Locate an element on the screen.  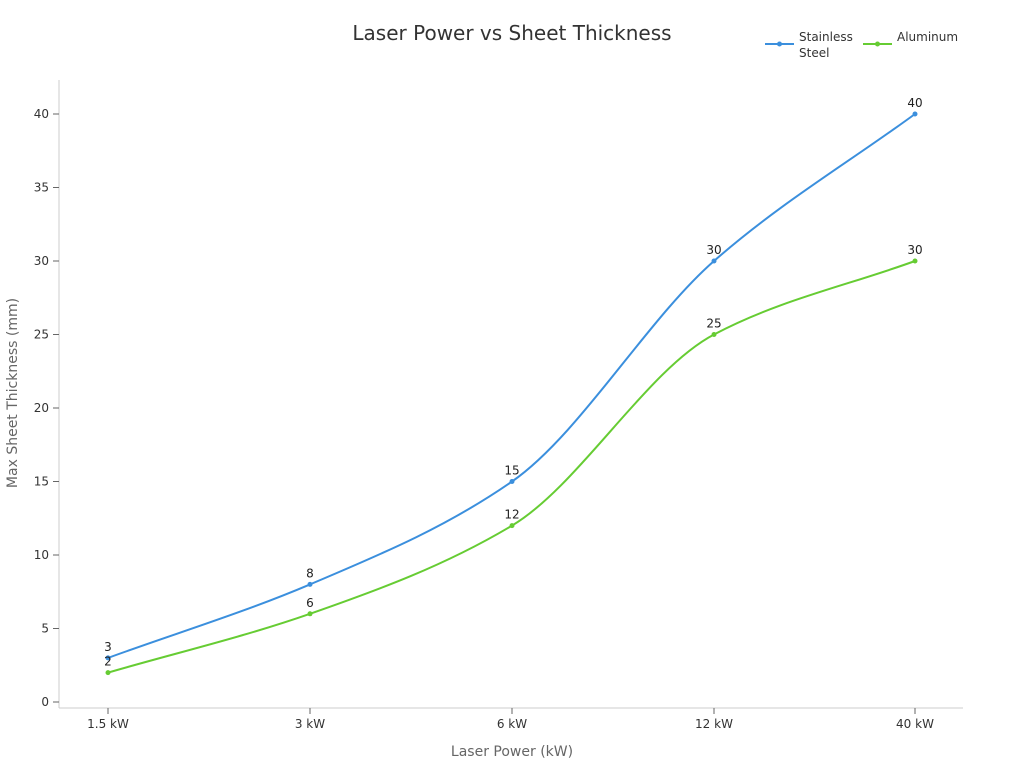
data-label: 3 is located at coordinates (108, 647).